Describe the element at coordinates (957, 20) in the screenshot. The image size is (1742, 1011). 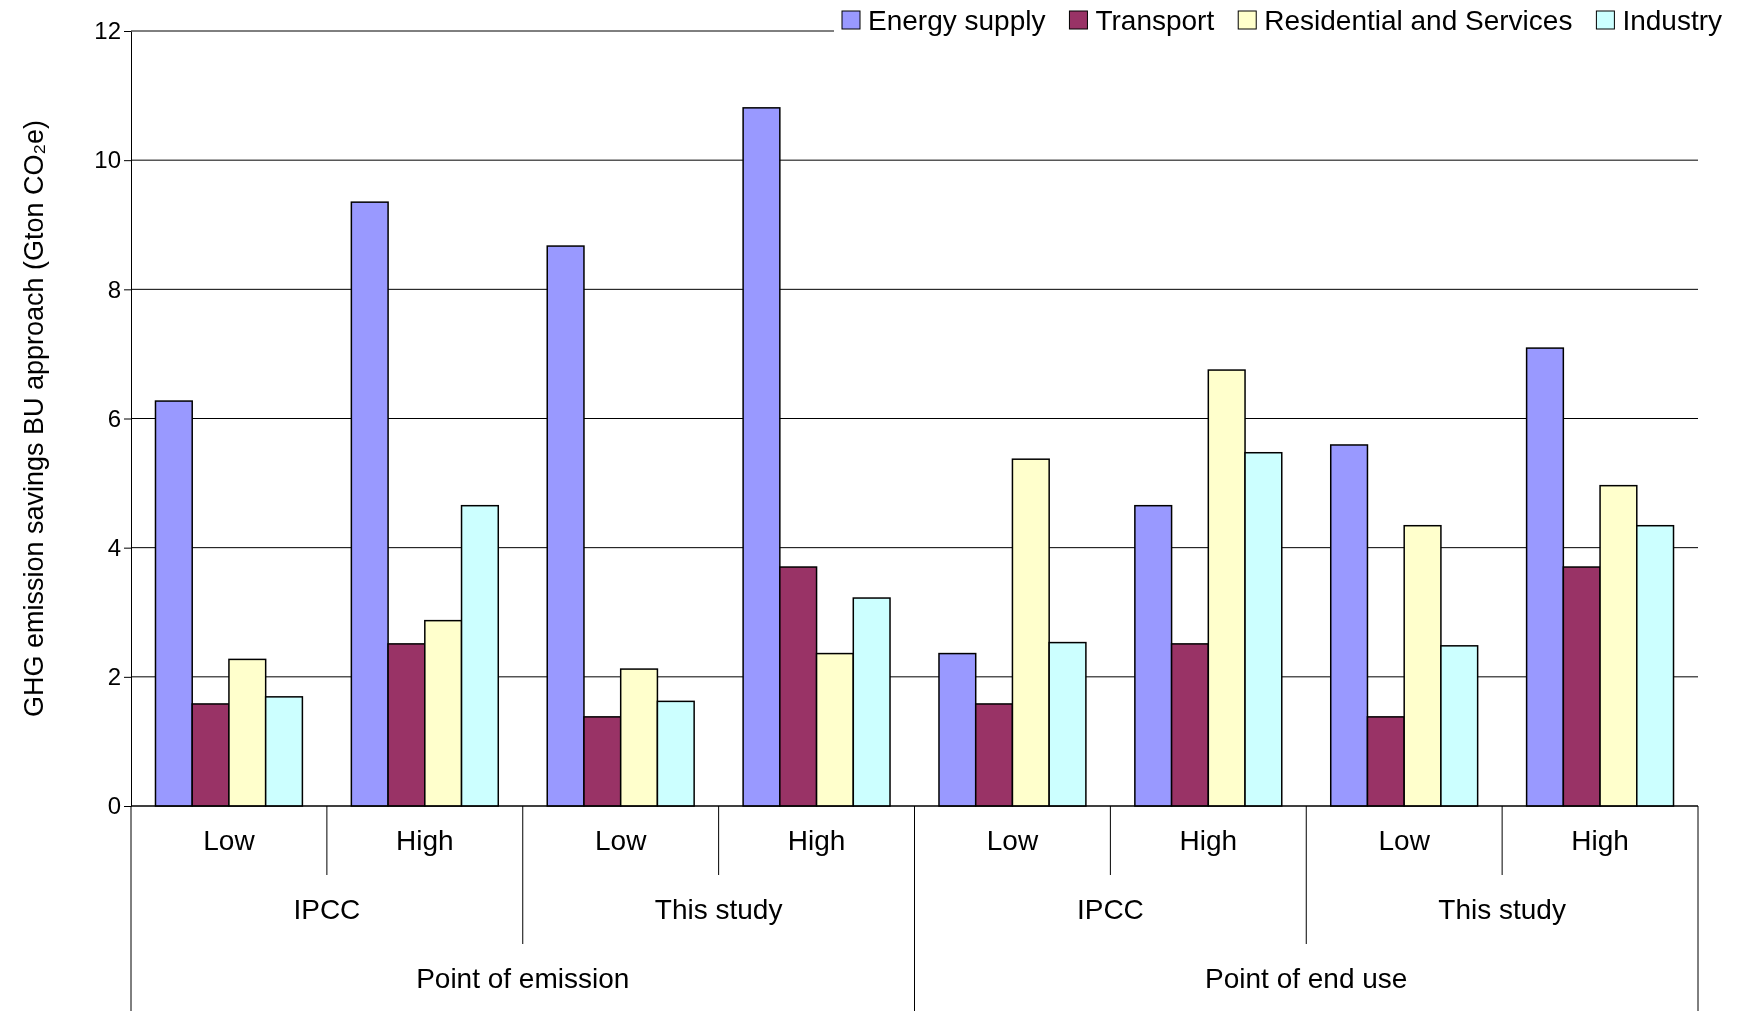
I see `legend-label: Energy supply` at that location.